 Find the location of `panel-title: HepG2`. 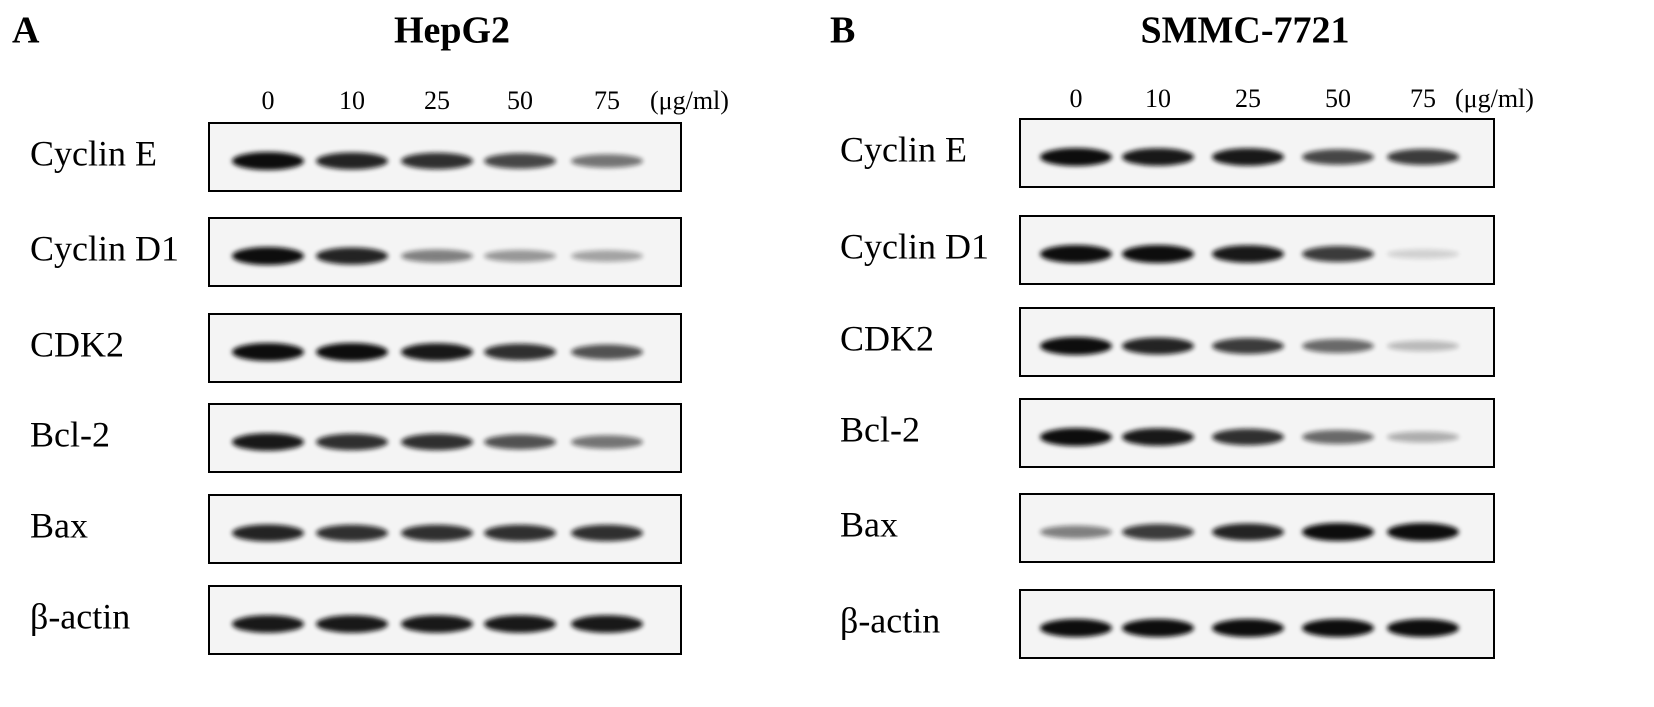

panel-title: HepG2 is located at coordinates (452, 31).